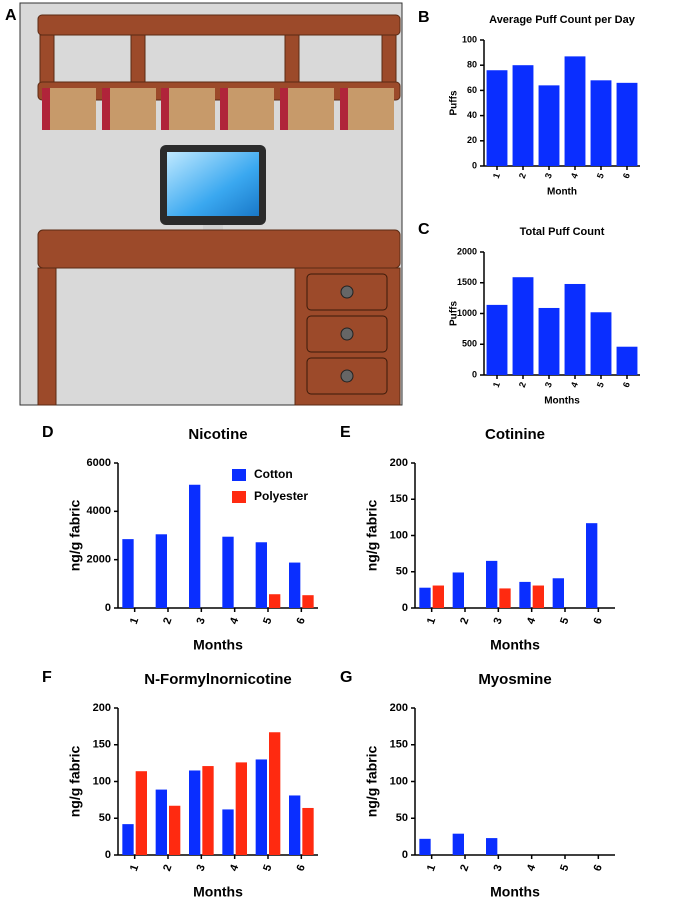 Image resolution: width=675 pixels, height=900 pixels. Describe the element at coordinates (424, 17) in the screenshot. I see `panel-label: B` at that location.